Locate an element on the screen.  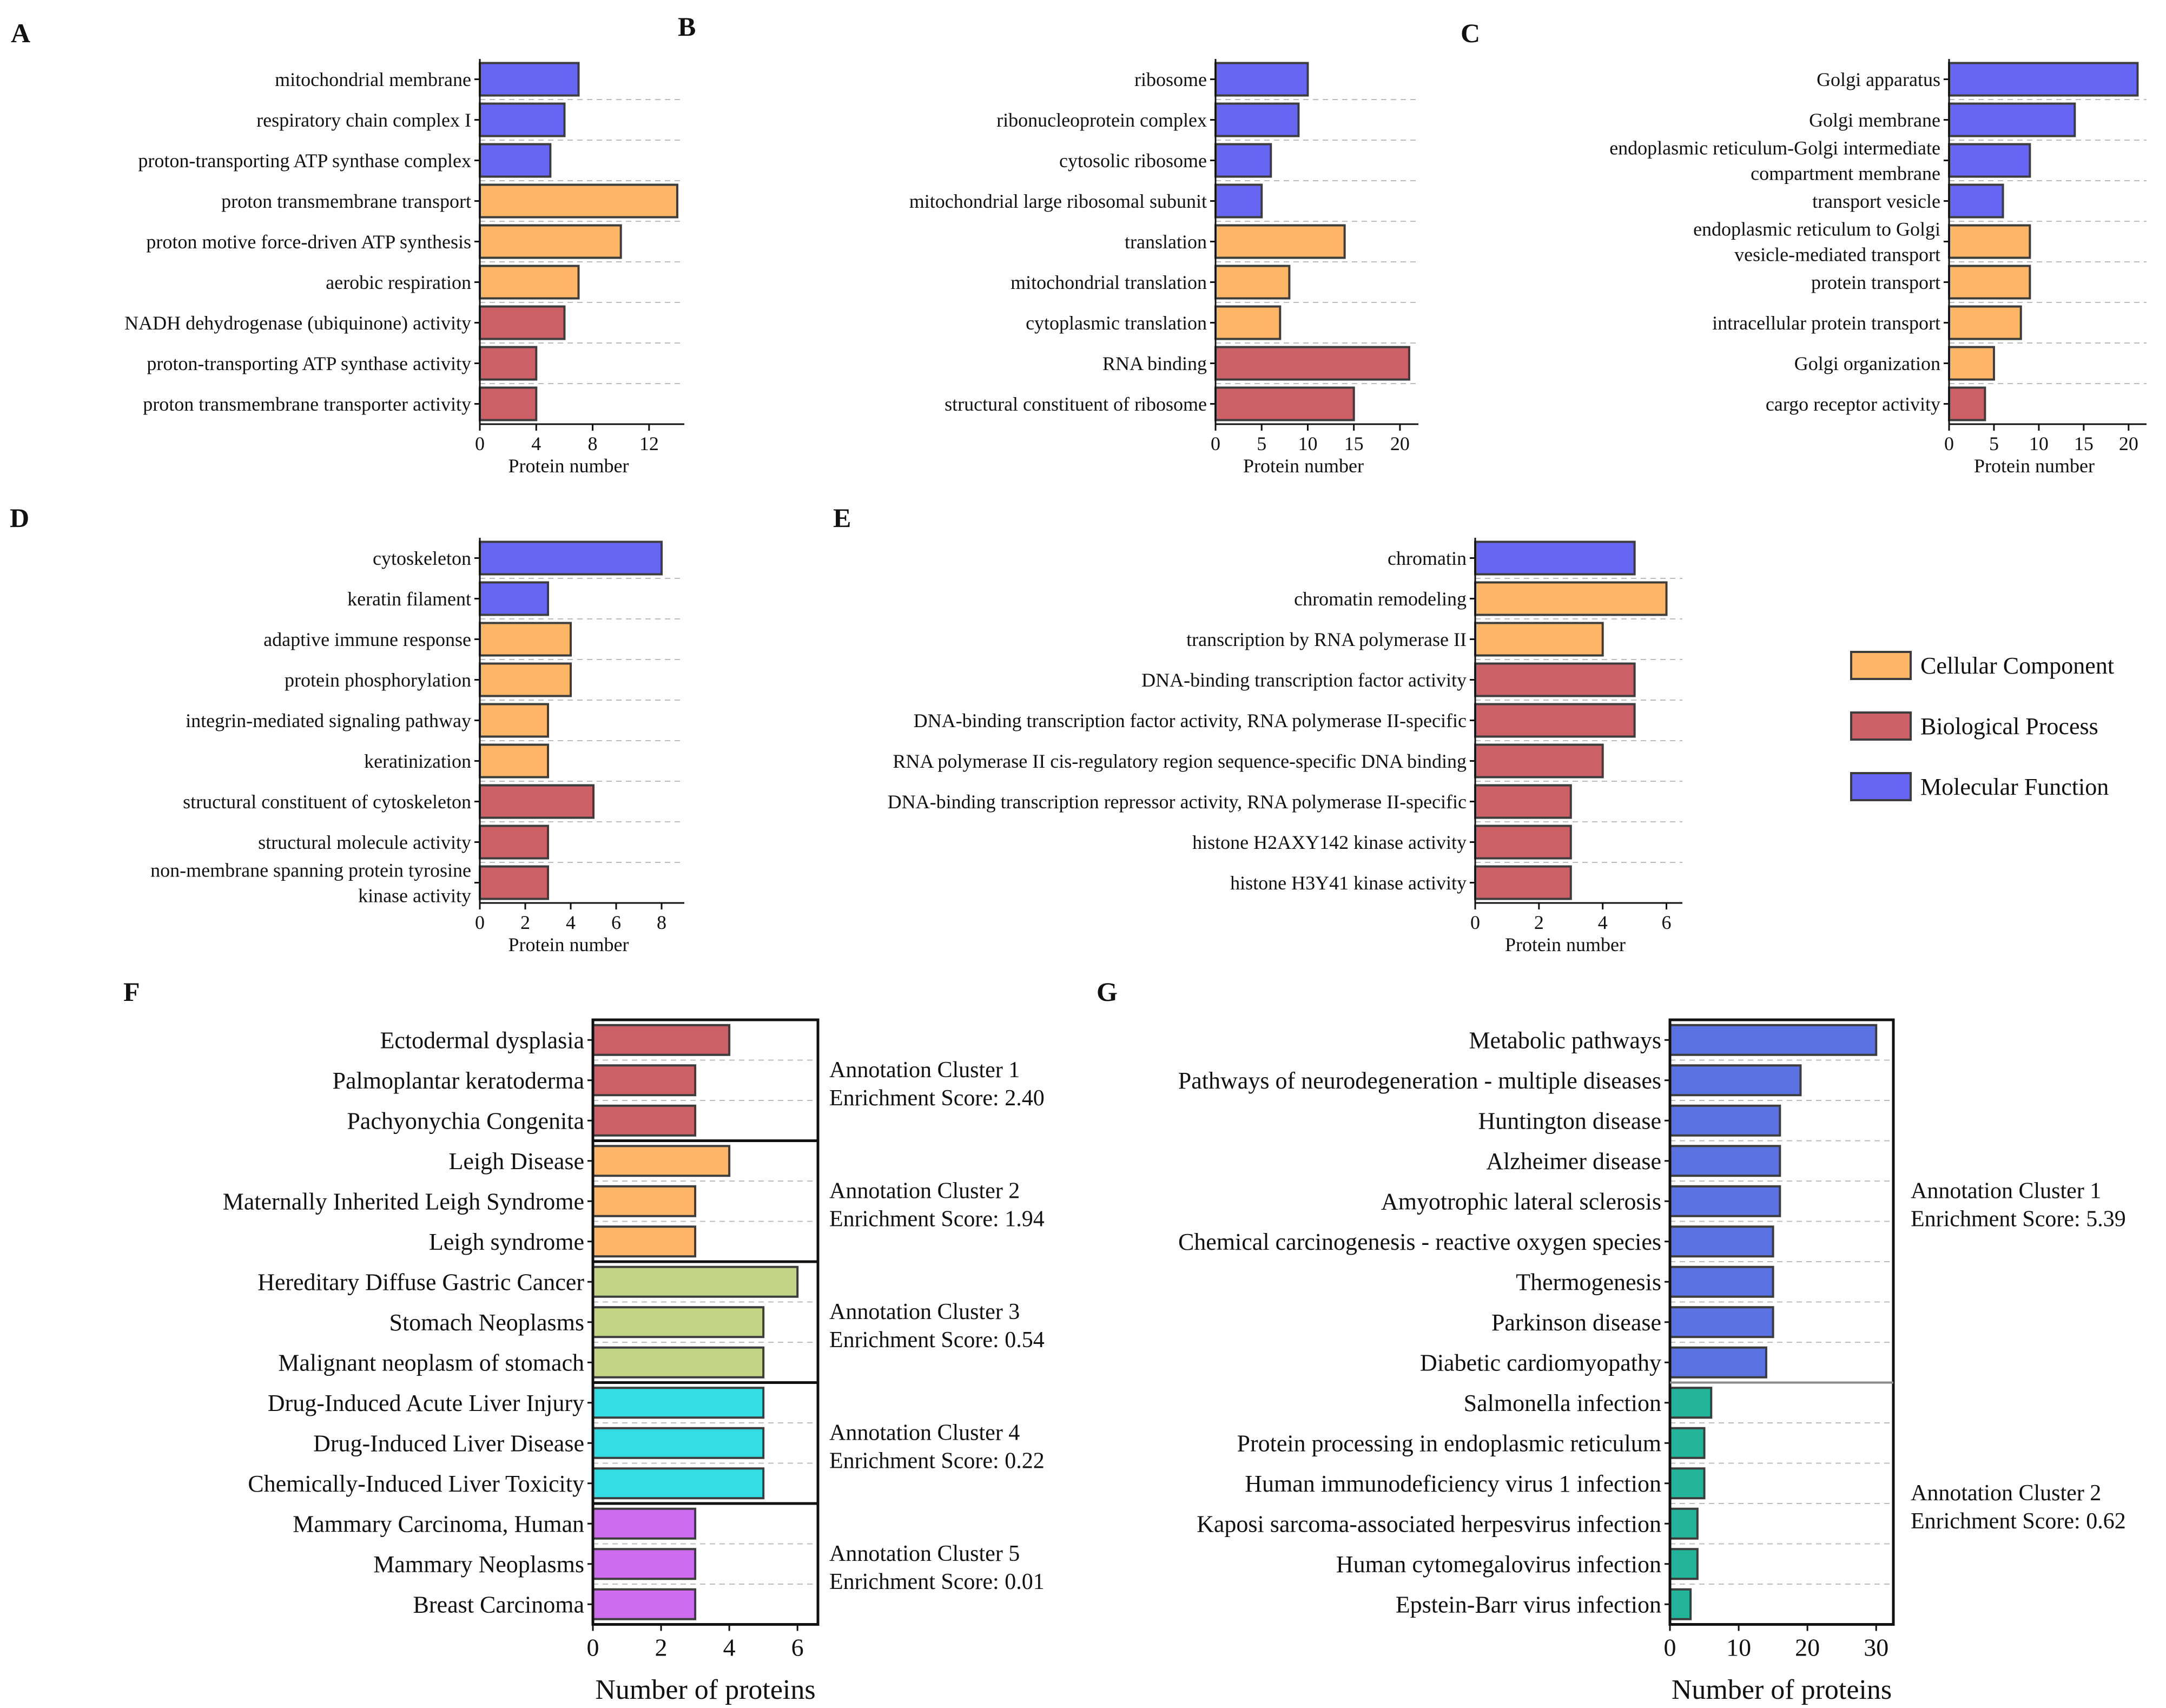
category-label: protein transport is located at coordinates (1875, 282).